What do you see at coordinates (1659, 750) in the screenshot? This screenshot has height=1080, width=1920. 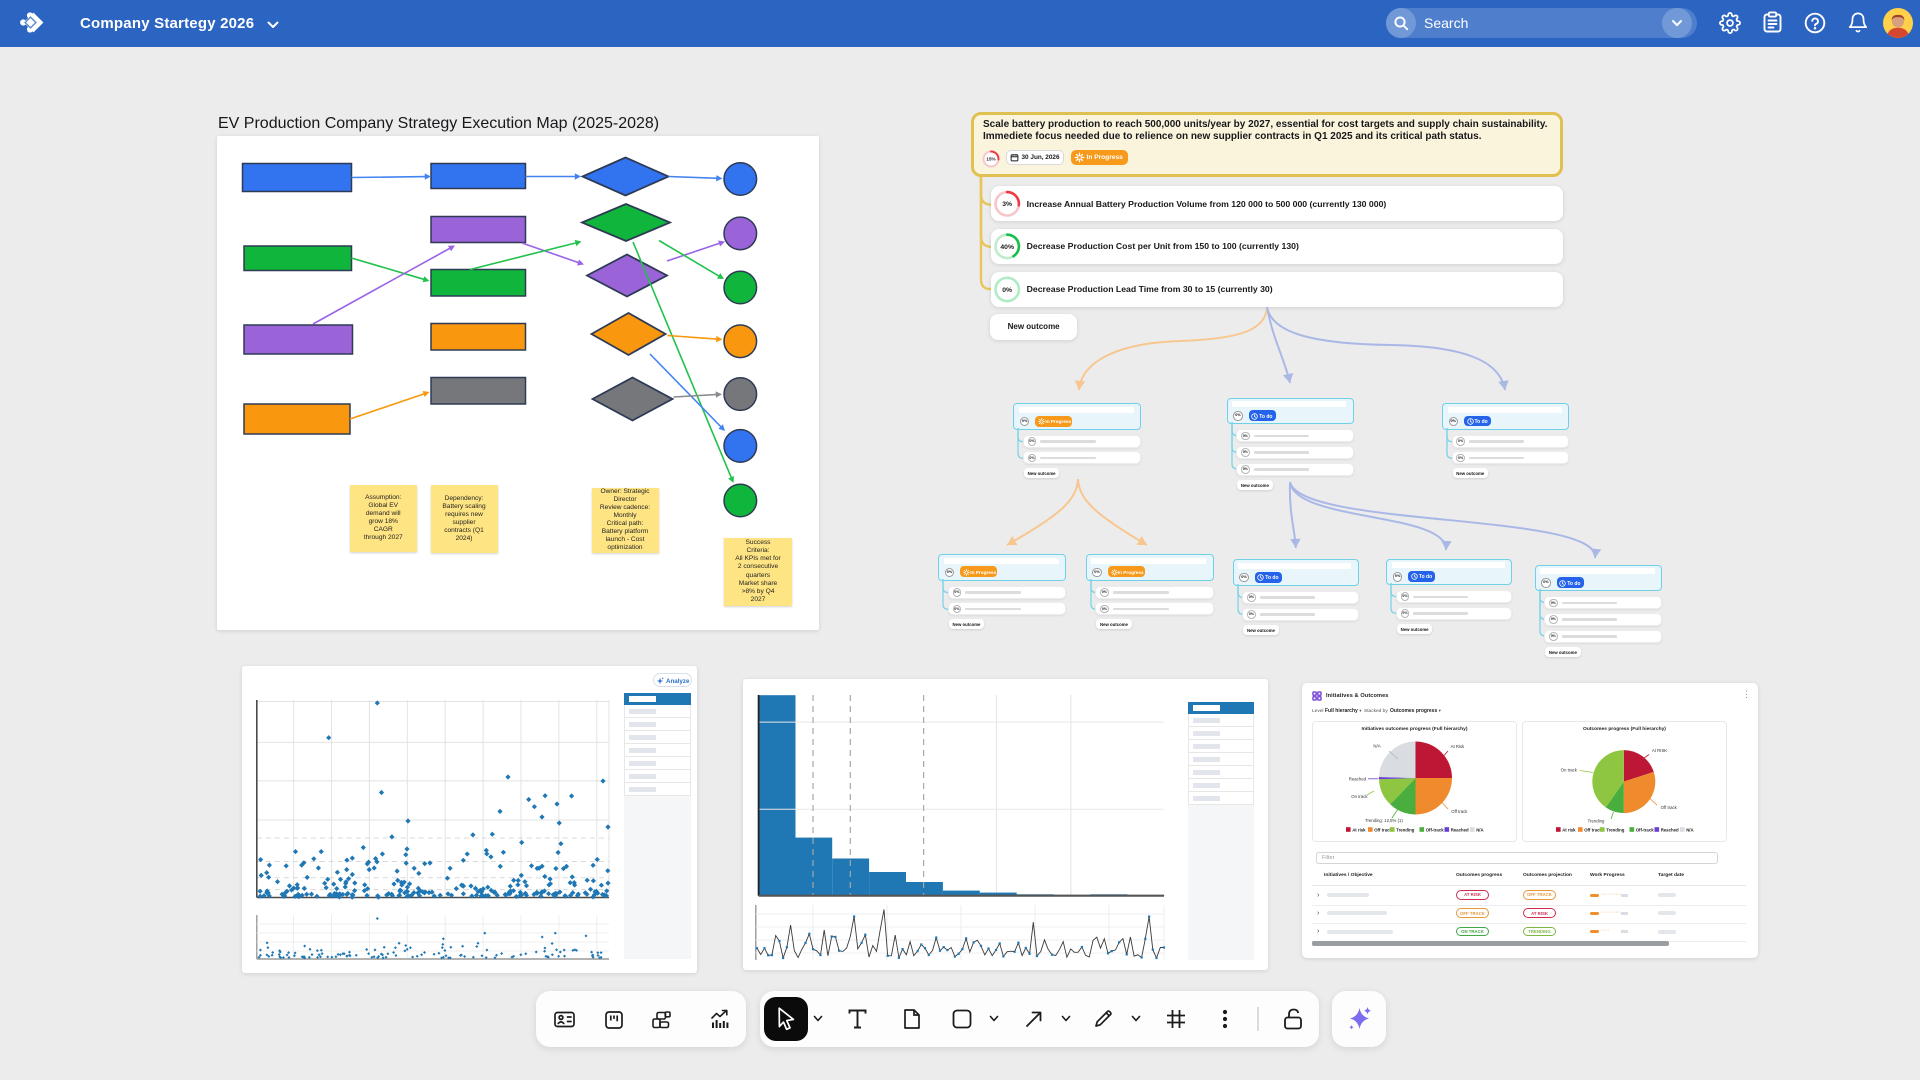 I see `svg-text: At RISK` at bounding box center [1659, 750].